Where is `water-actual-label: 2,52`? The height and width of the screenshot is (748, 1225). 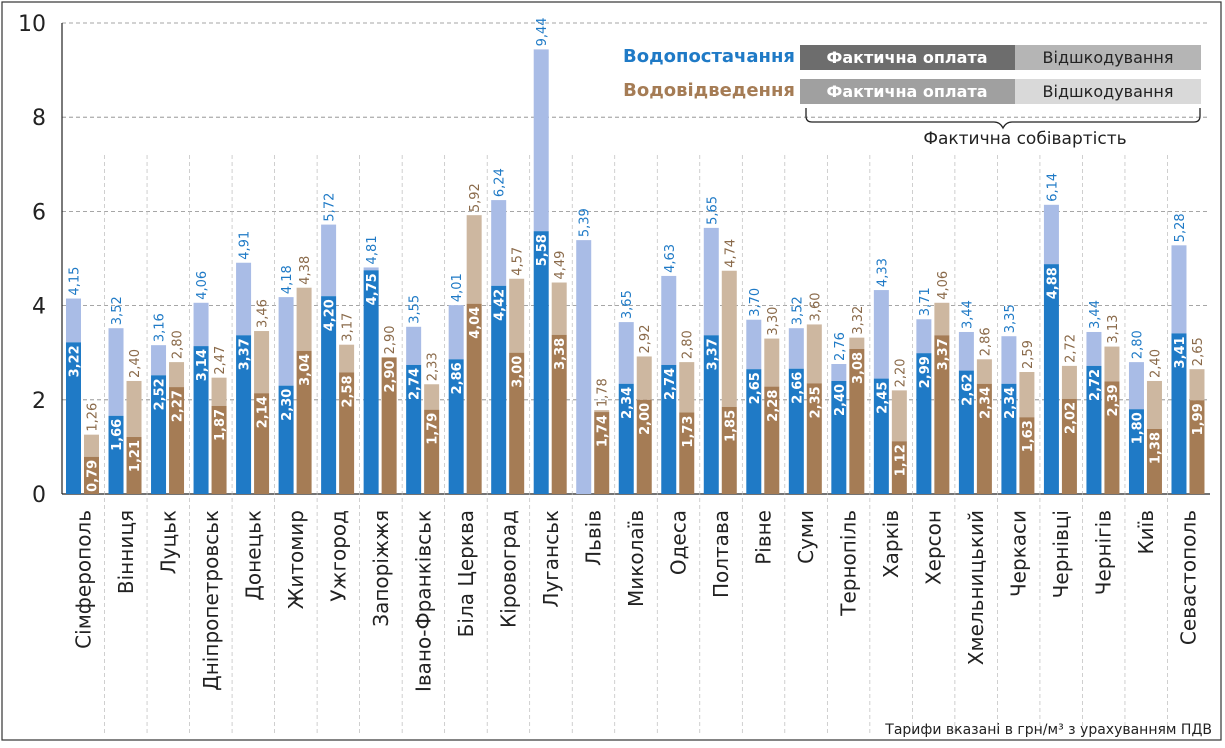 water-actual-label: 2,52 is located at coordinates (160, 394).